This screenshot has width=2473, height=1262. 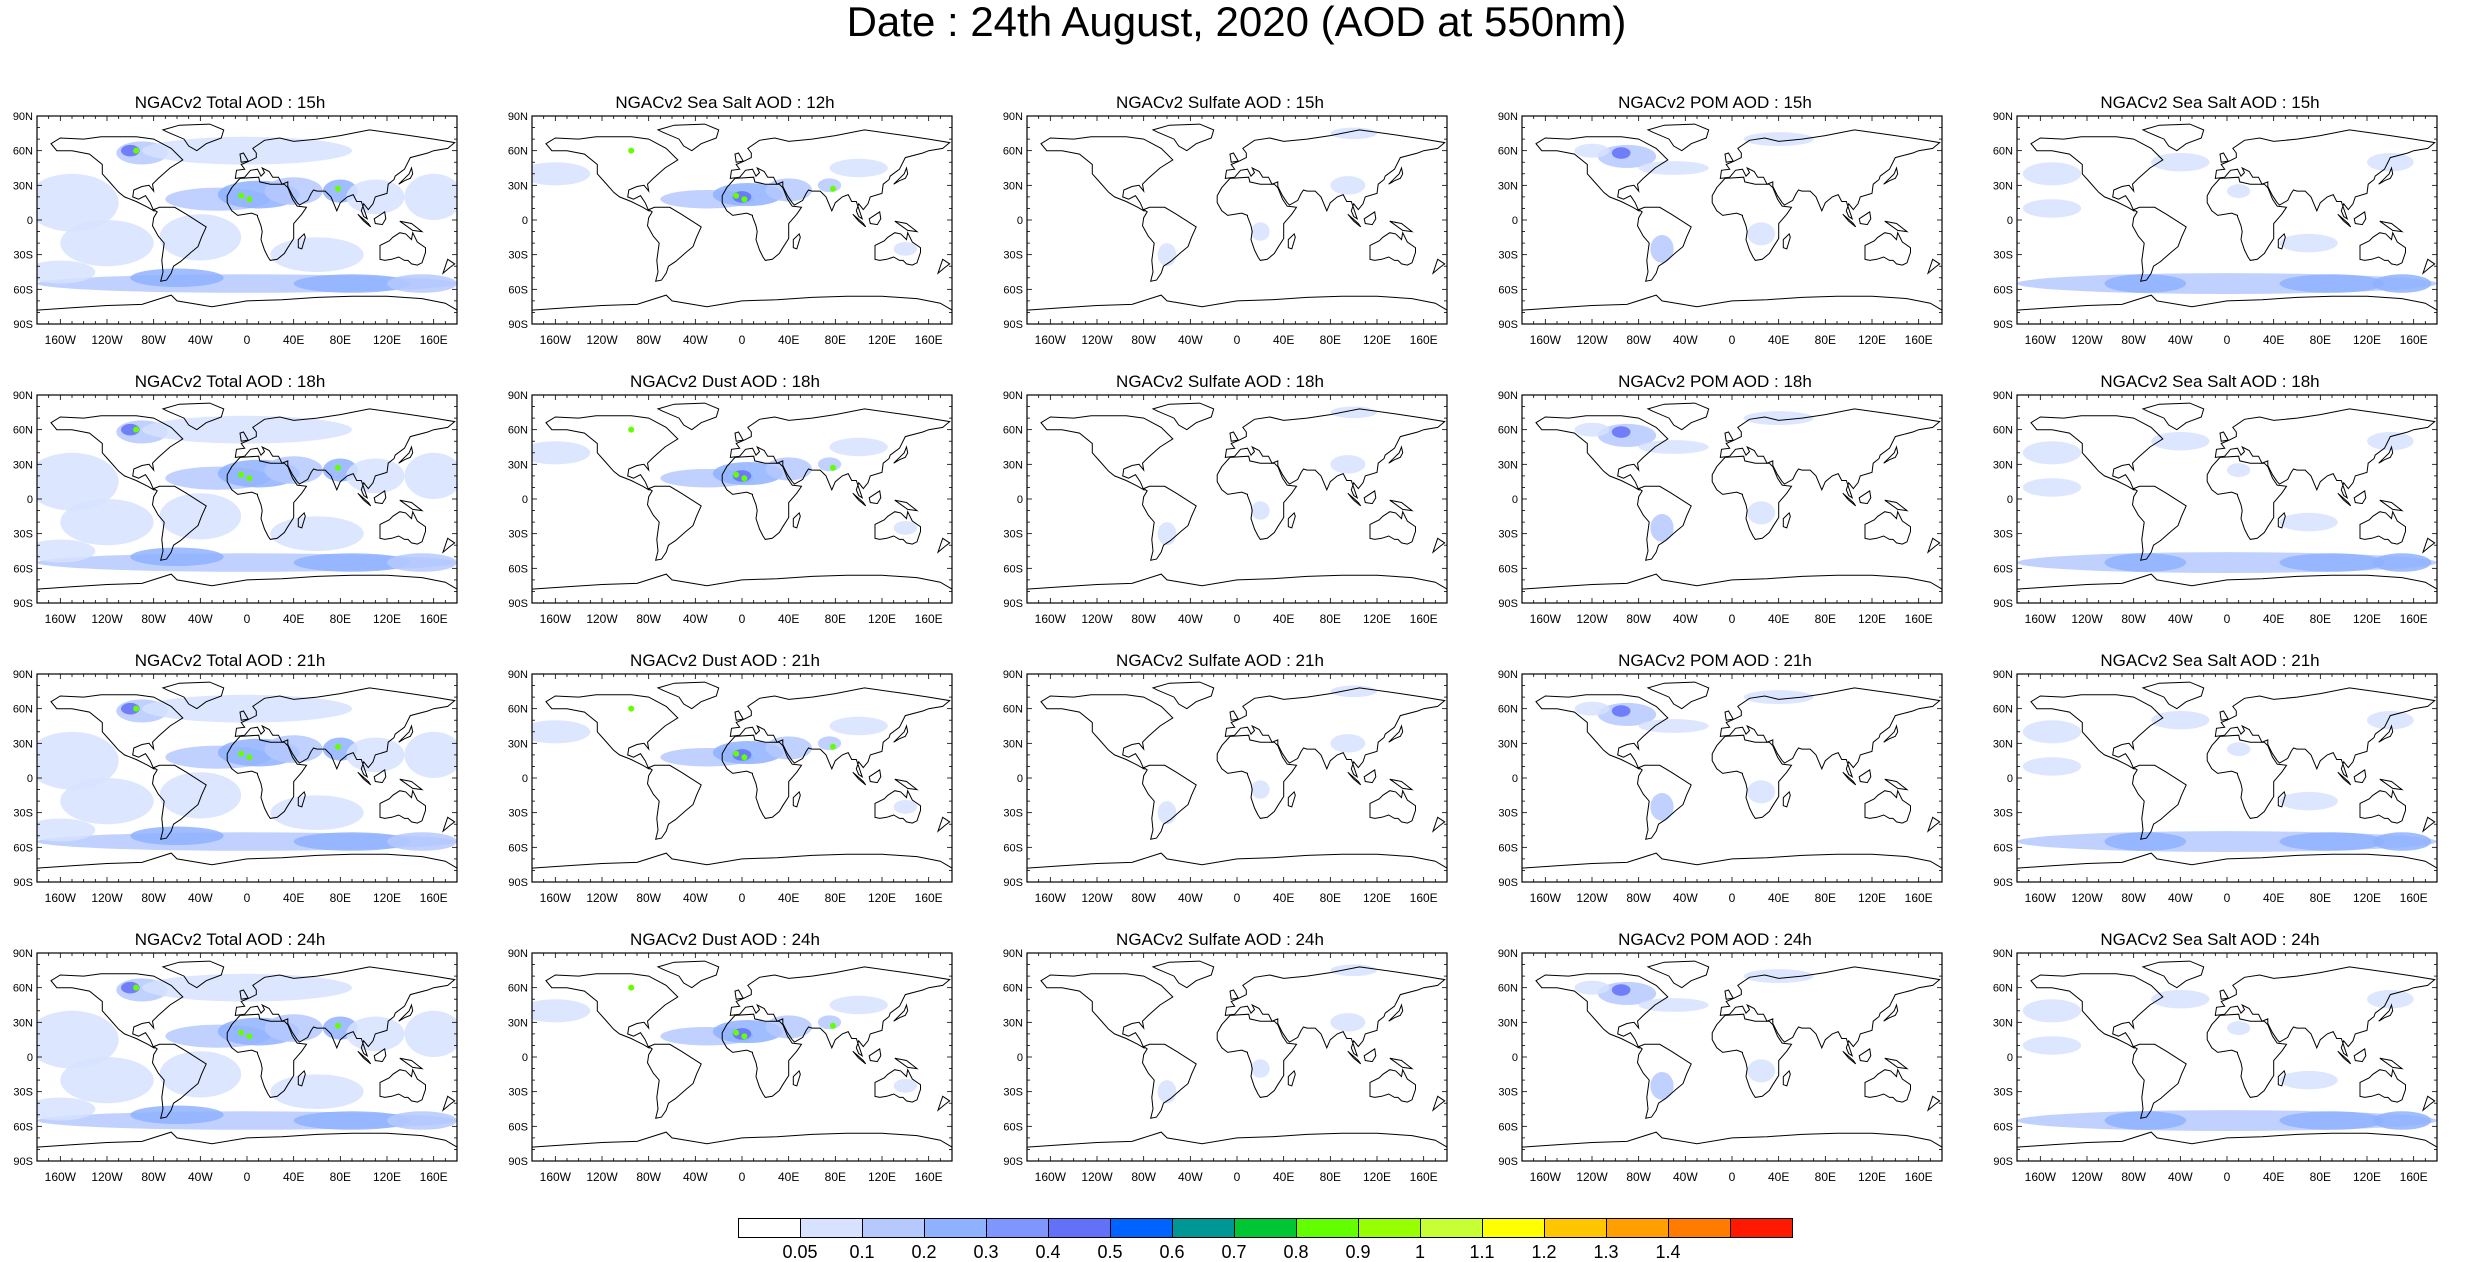 What do you see at coordinates (1330, 1177) in the screenshot?
I see `lon-tick-label: 80E` at bounding box center [1330, 1177].